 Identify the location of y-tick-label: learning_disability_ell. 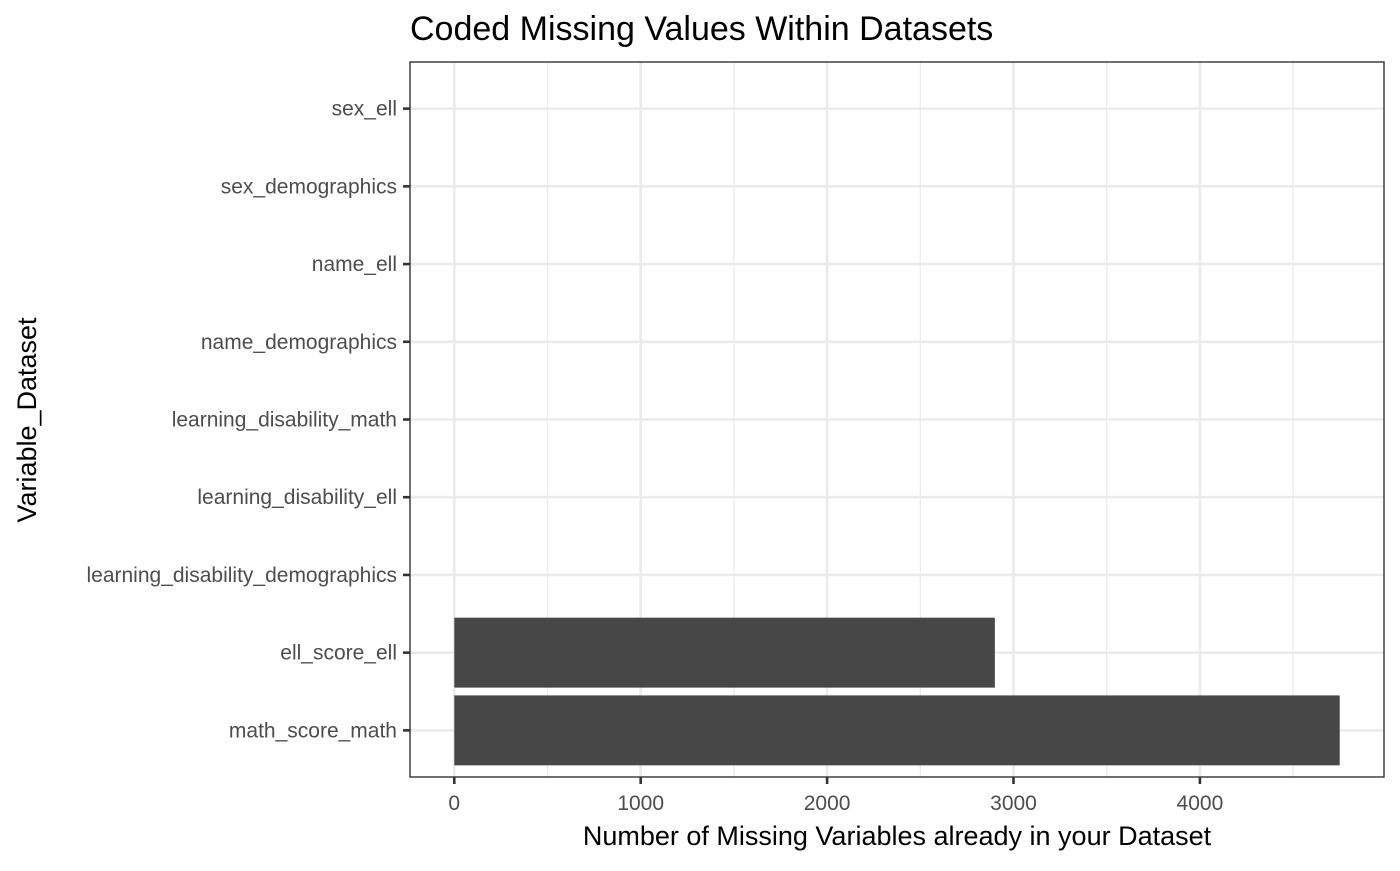
(297, 497).